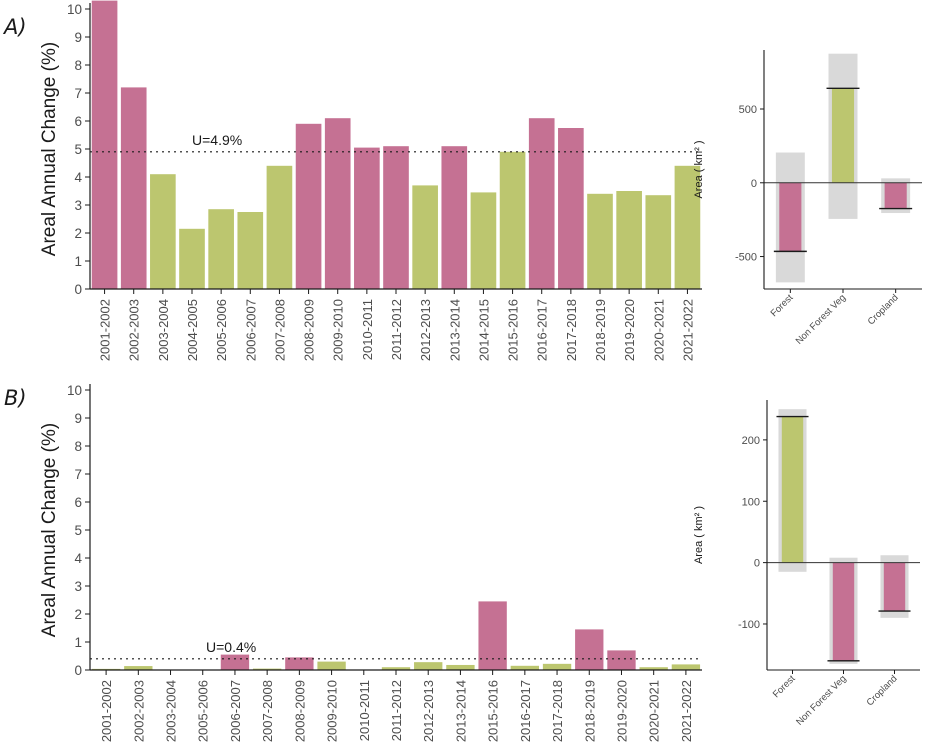 The image size is (948, 752). I want to click on panel-label-b: B), so click(15, 398).